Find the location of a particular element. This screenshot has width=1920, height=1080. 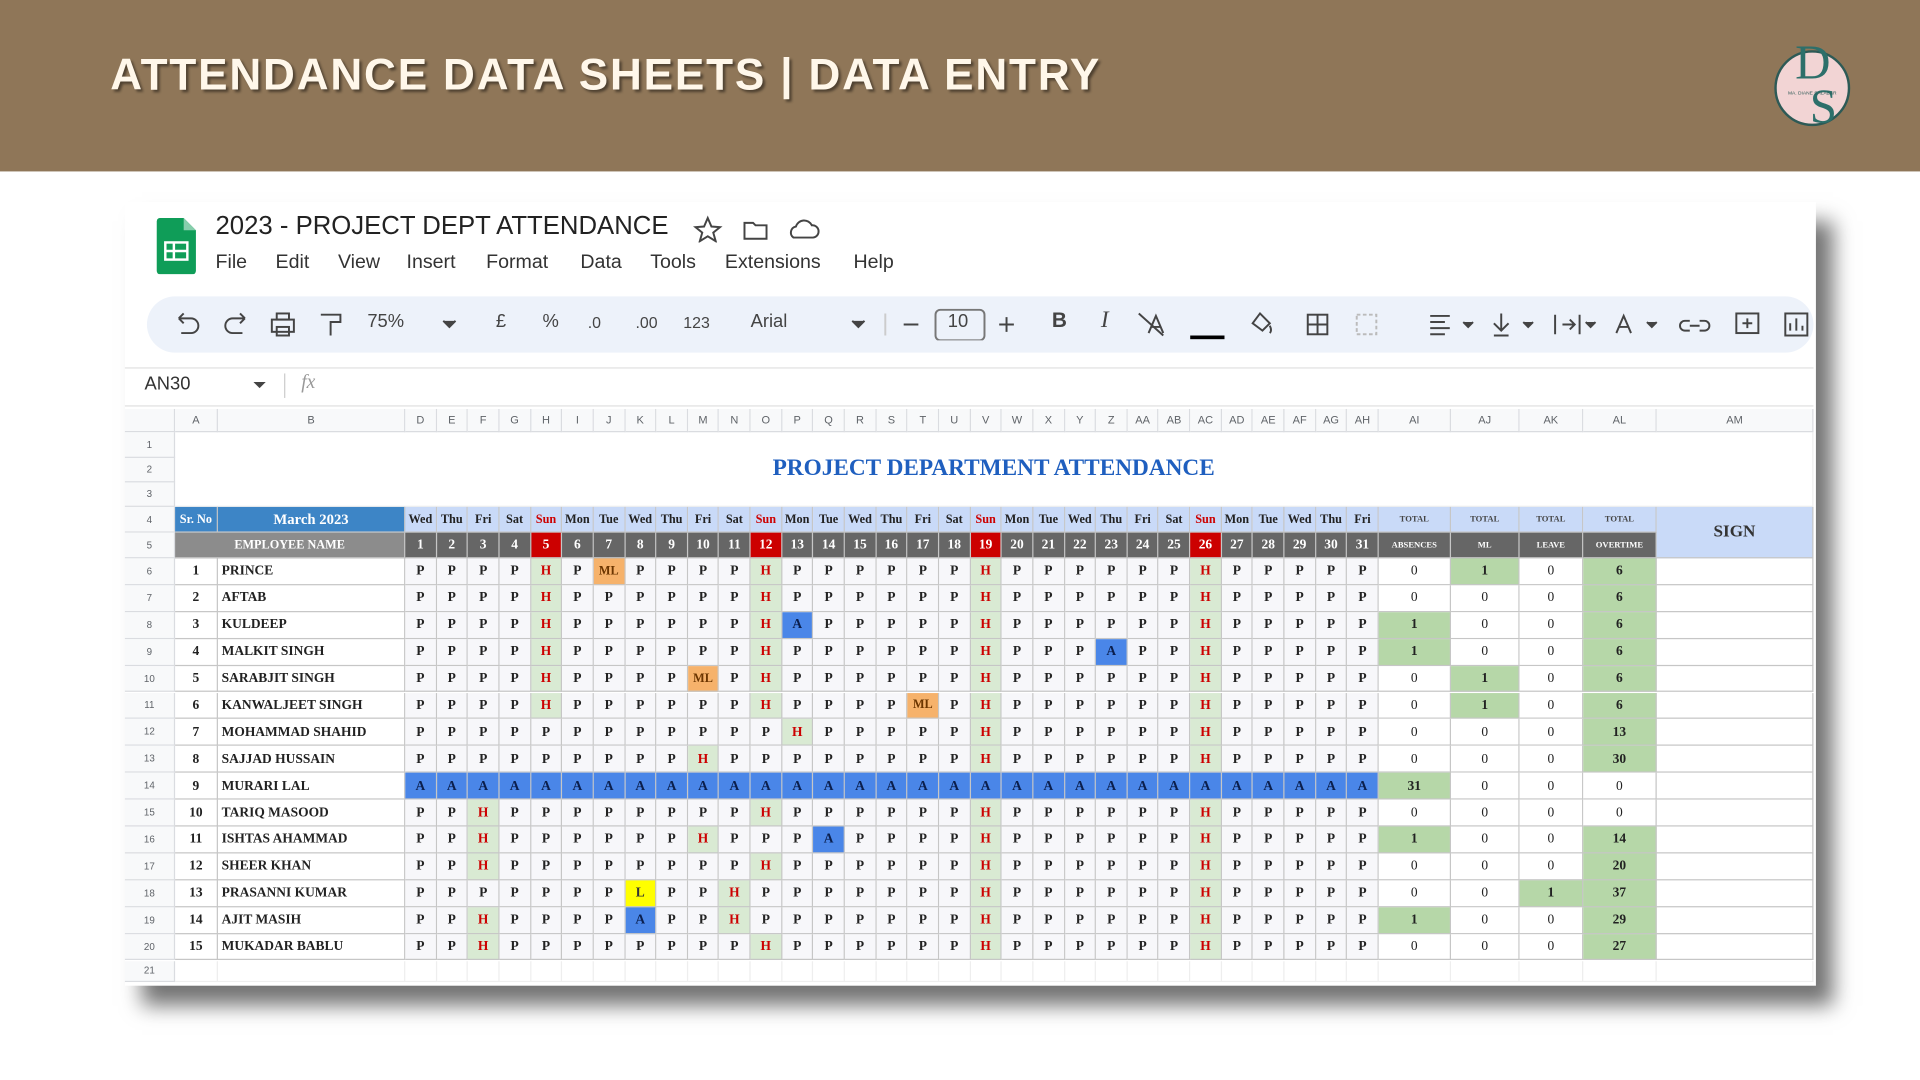

weekday-header: Sat is located at coordinates (1174, 519).